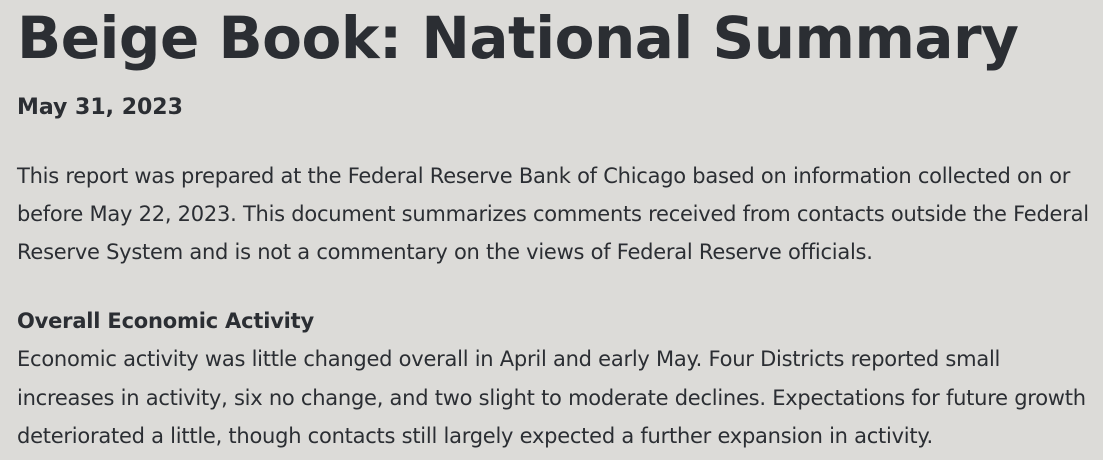  Describe the element at coordinates (166, 321) in the screenshot. I see `section-heading-overall-economic-activity: Overall Economic Activity` at that location.